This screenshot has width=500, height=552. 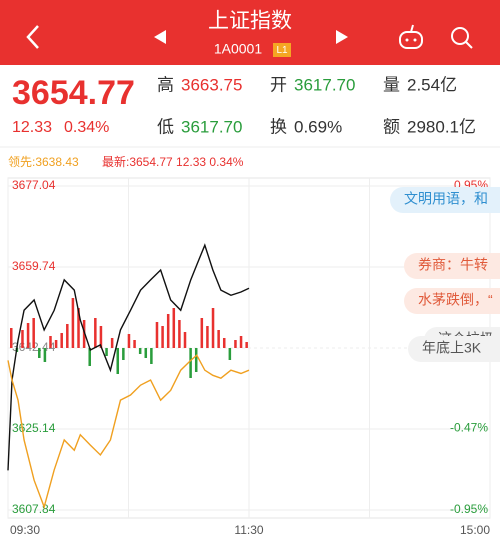 What do you see at coordinates (165, 84) in the screenshot?
I see `stat-label: 高` at bounding box center [165, 84].